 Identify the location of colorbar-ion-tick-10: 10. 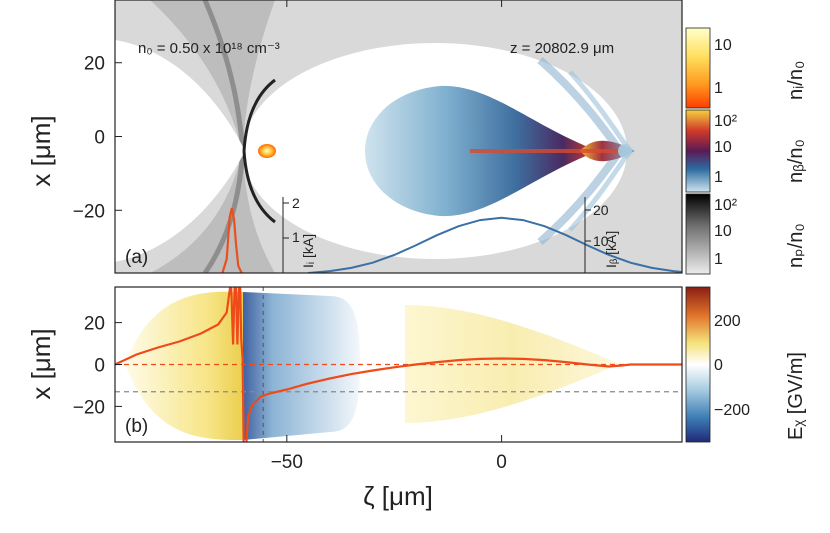
(723, 45).